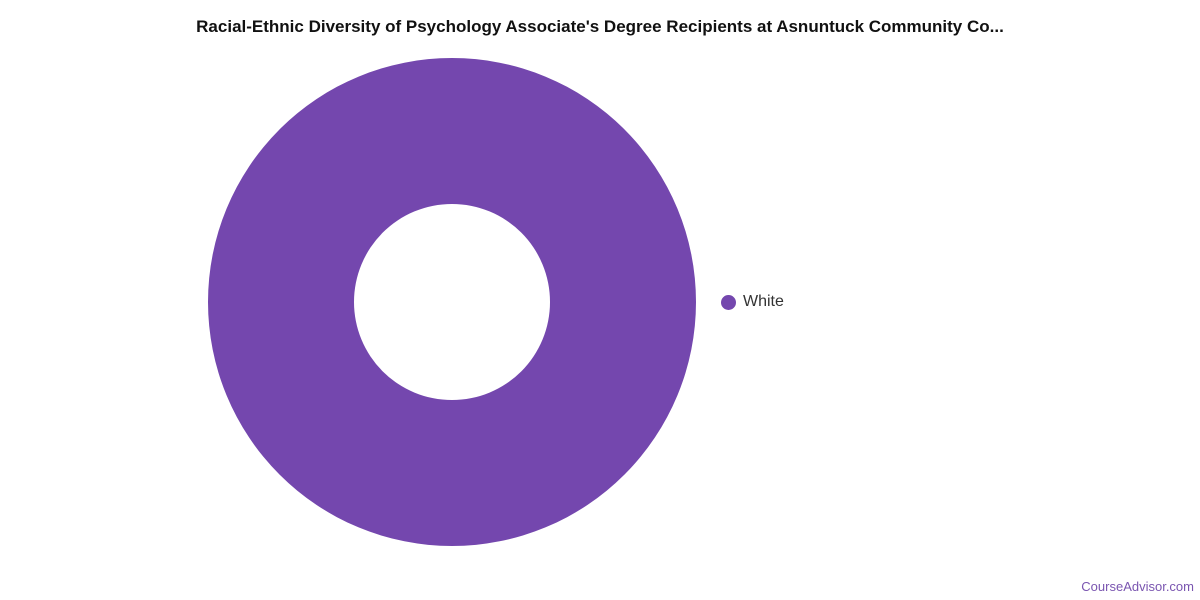  What do you see at coordinates (1137, 586) in the screenshot?
I see `source-credit: CourseAdvisor.com` at bounding box center [1137, 586].